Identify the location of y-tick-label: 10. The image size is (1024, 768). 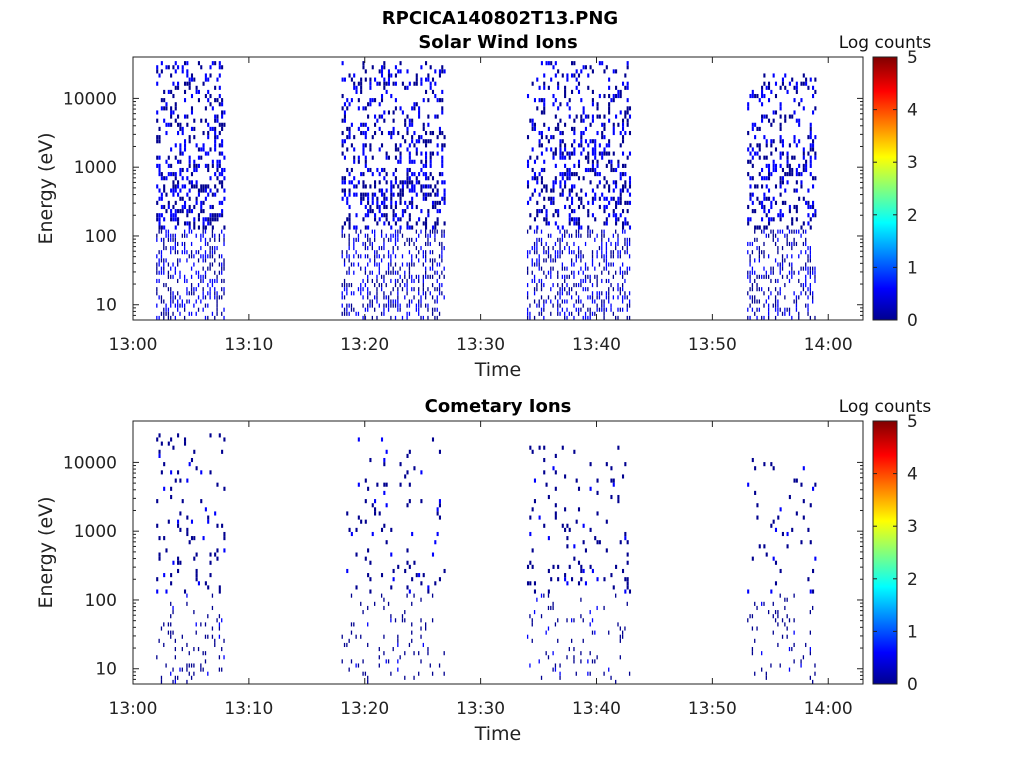
(106, 670).